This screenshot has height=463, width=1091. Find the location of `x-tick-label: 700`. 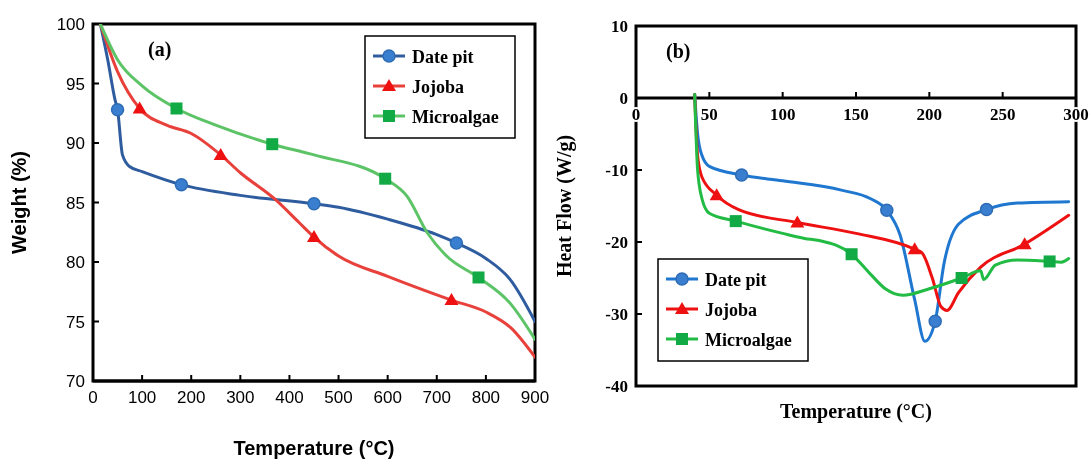

x-tick-label: 700 is located at coordinates (436, 397).